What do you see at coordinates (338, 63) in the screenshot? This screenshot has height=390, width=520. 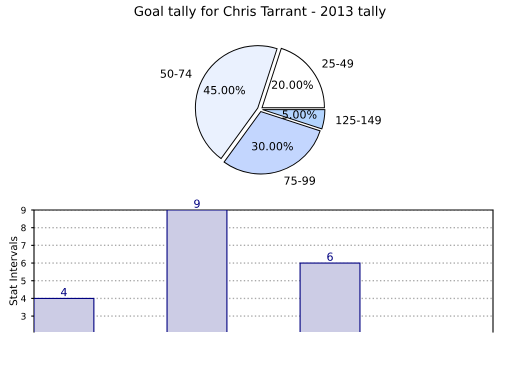 I see `slice-label: 25-49` at bounding box center [338, 63].